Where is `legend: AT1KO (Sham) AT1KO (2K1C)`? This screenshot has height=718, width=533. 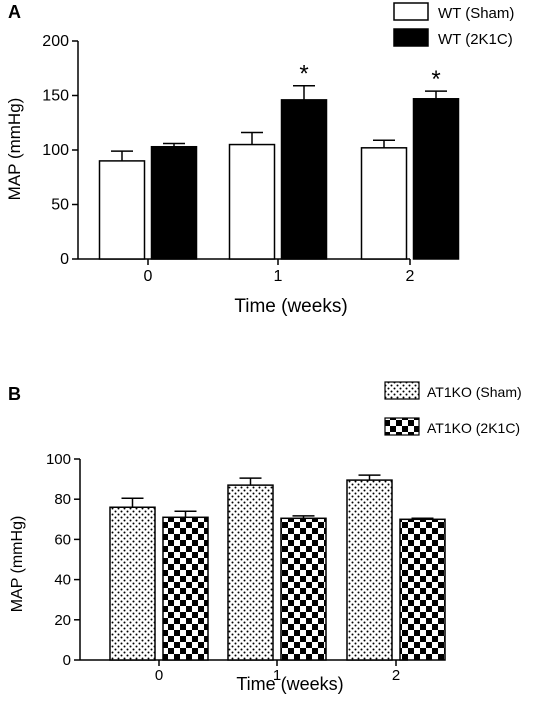
legend: AT1KO (Sham) AT1KO (2K1C) is located at coordinates (453, 408).